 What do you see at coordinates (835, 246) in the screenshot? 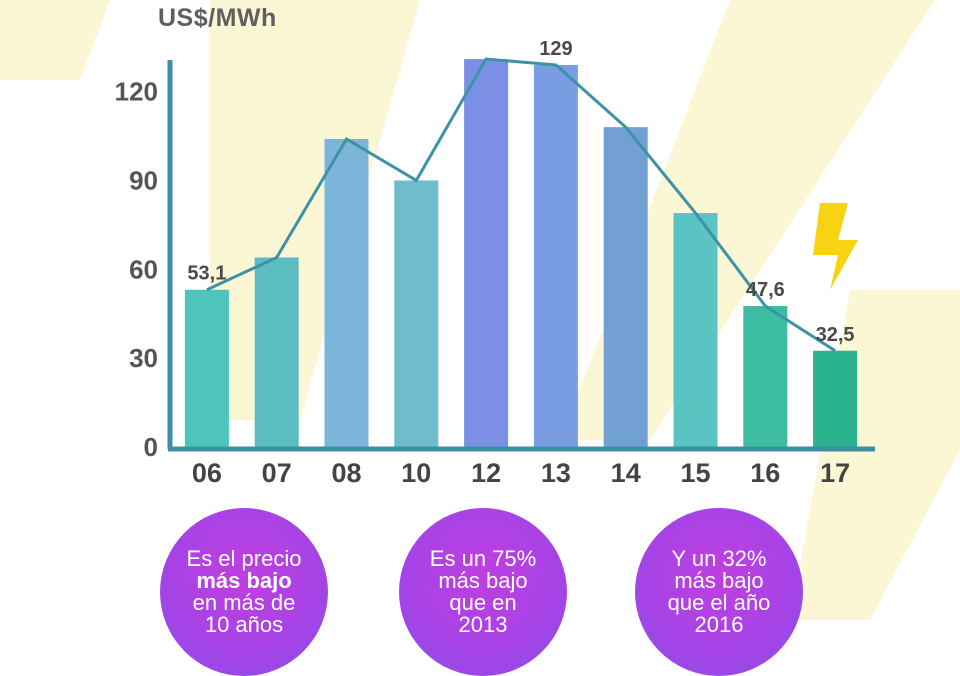
I see `lightning-bolt-icon` at bounding box center [835, 246].